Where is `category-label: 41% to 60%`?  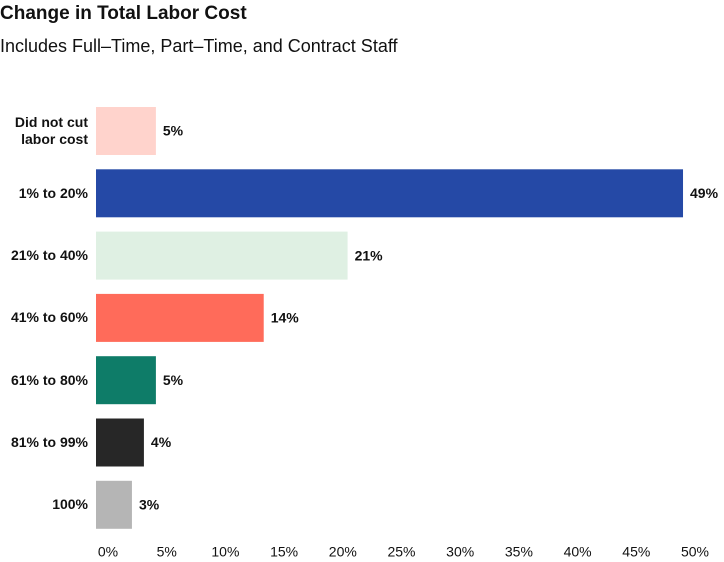
category-label: 41% to 60% is located at coordinates (49, 317).